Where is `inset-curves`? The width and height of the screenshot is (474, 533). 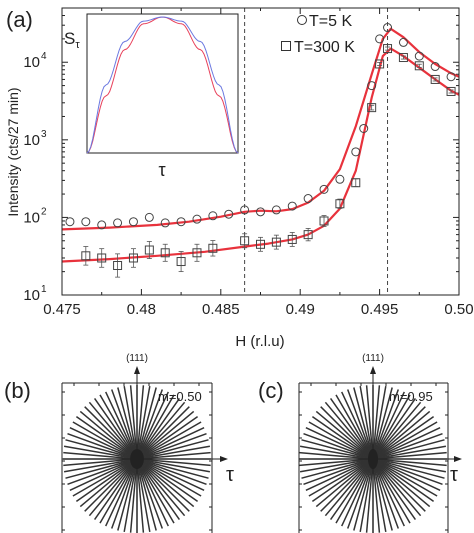 inset-curves is located at coordinates (162, 85).